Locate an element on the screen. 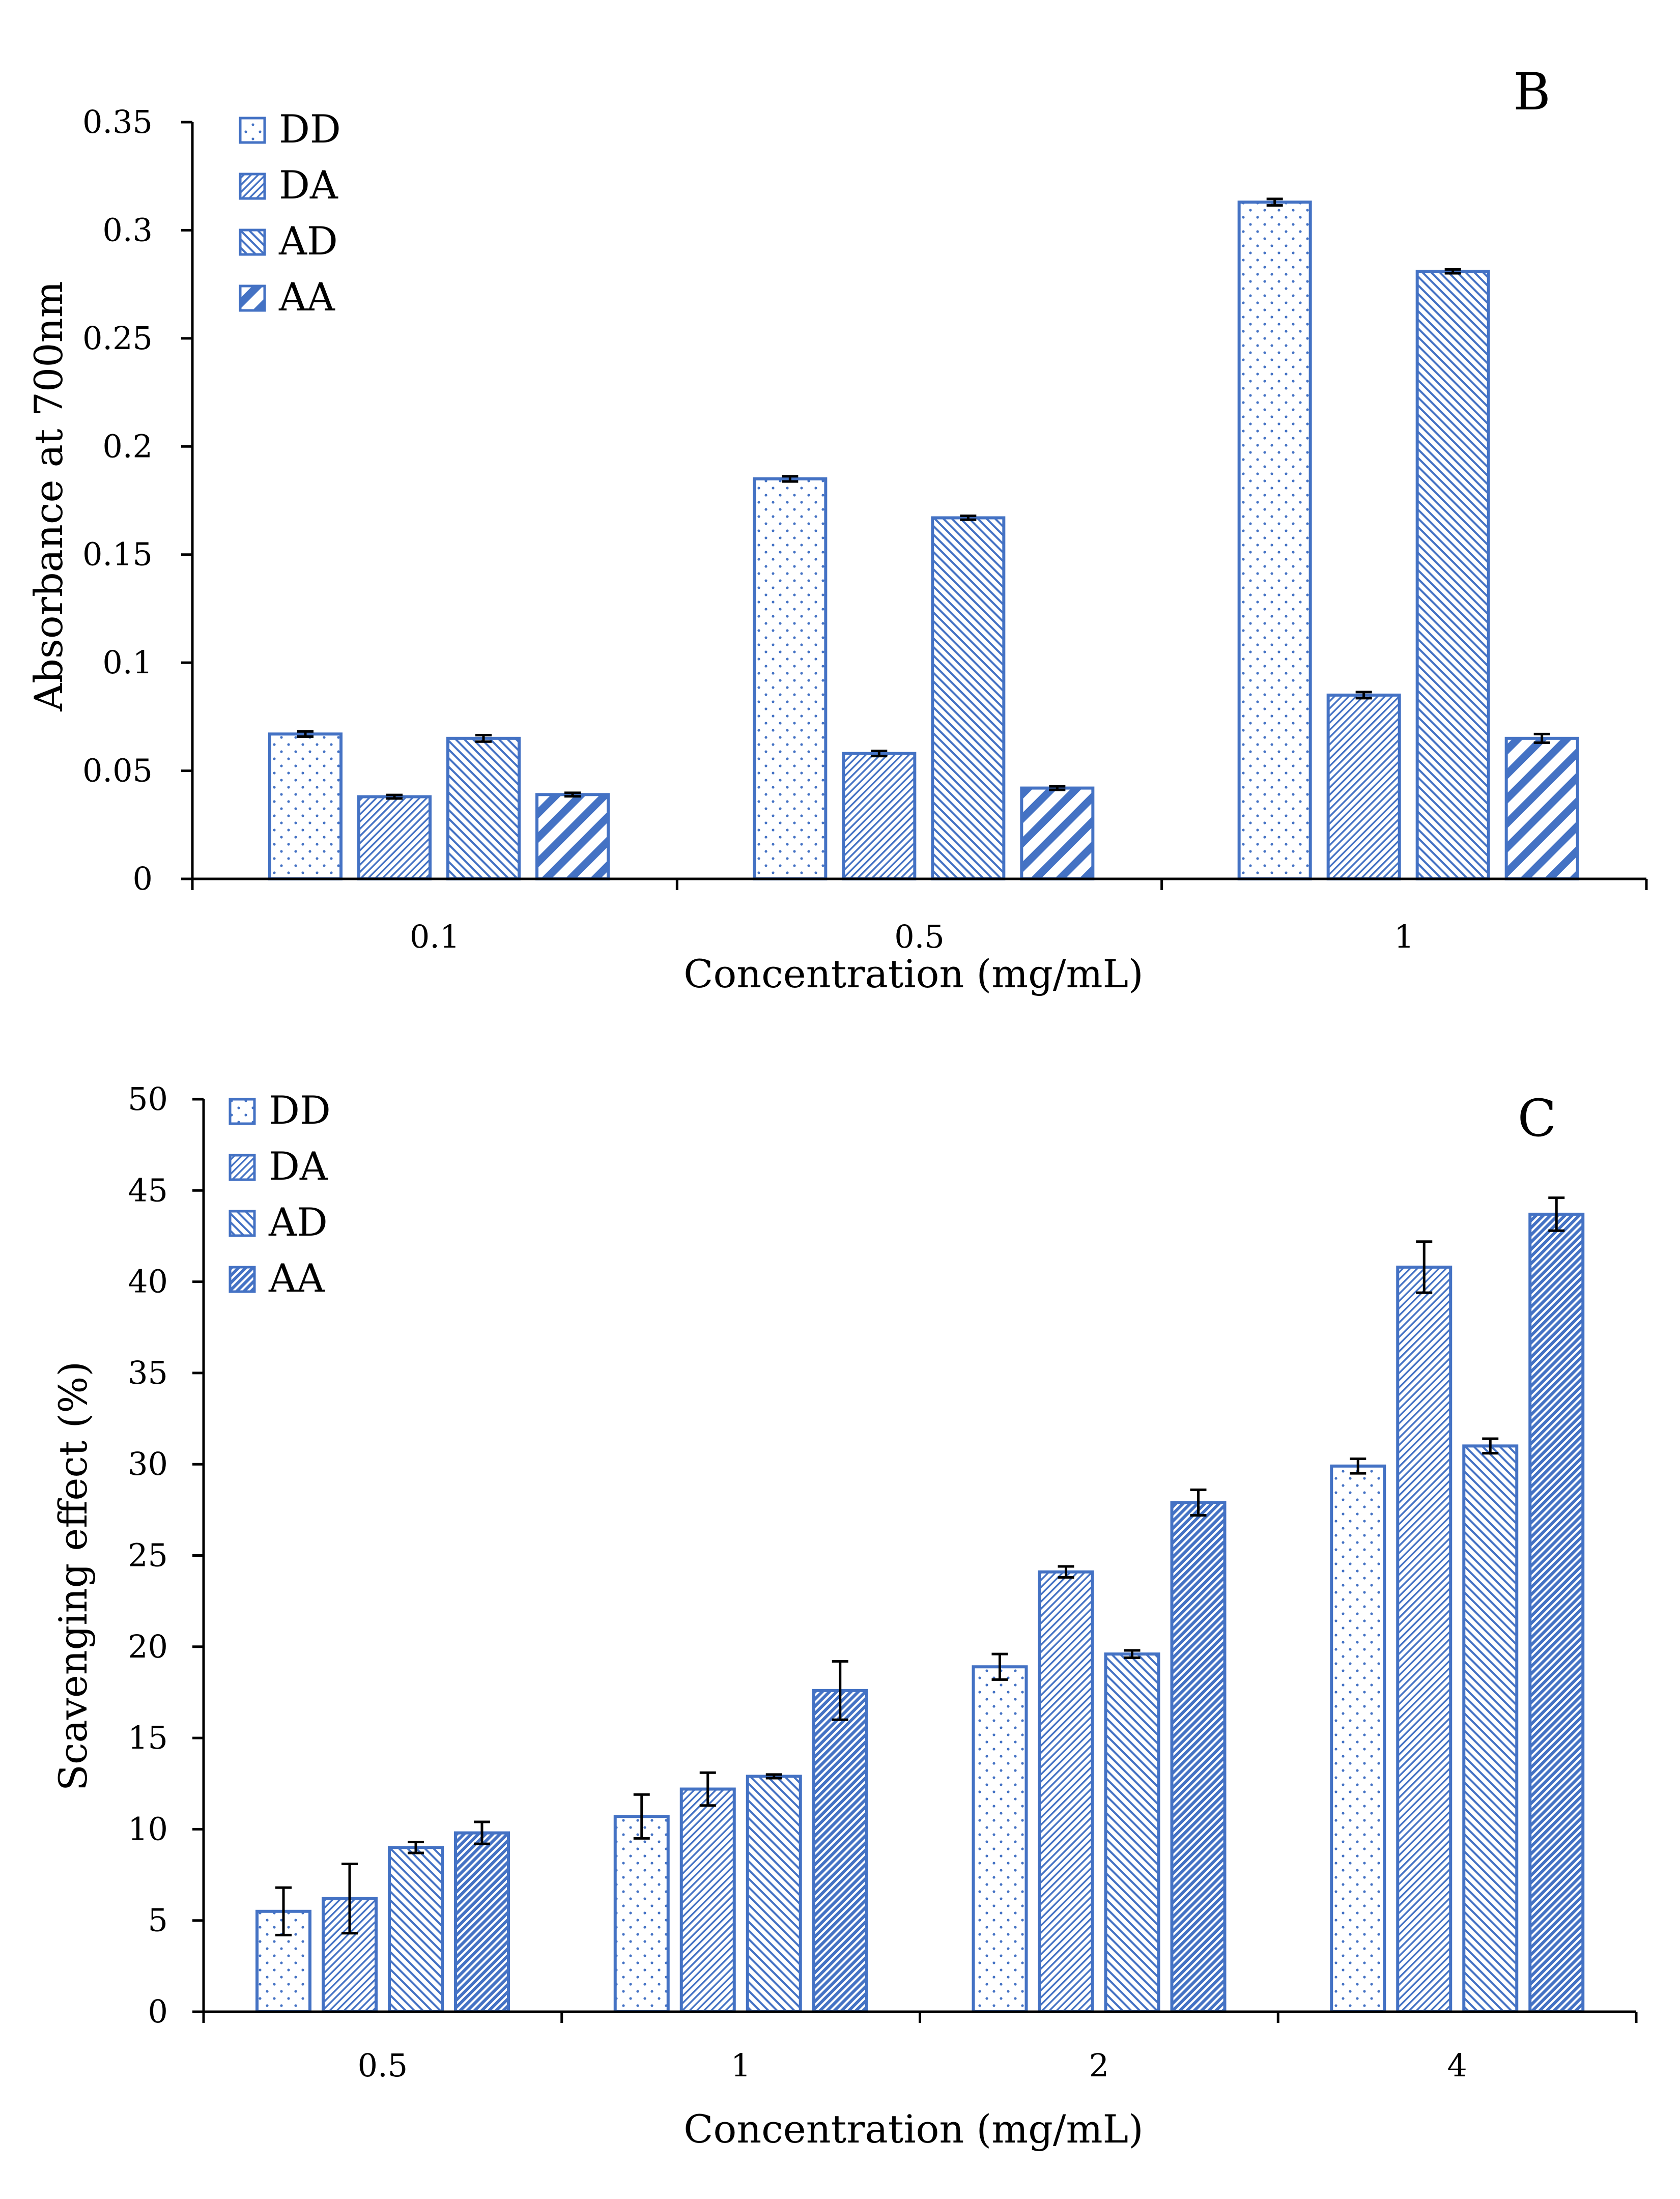  chart-c-xtick-label: 0.5 is located at coordinates (383, 2065).